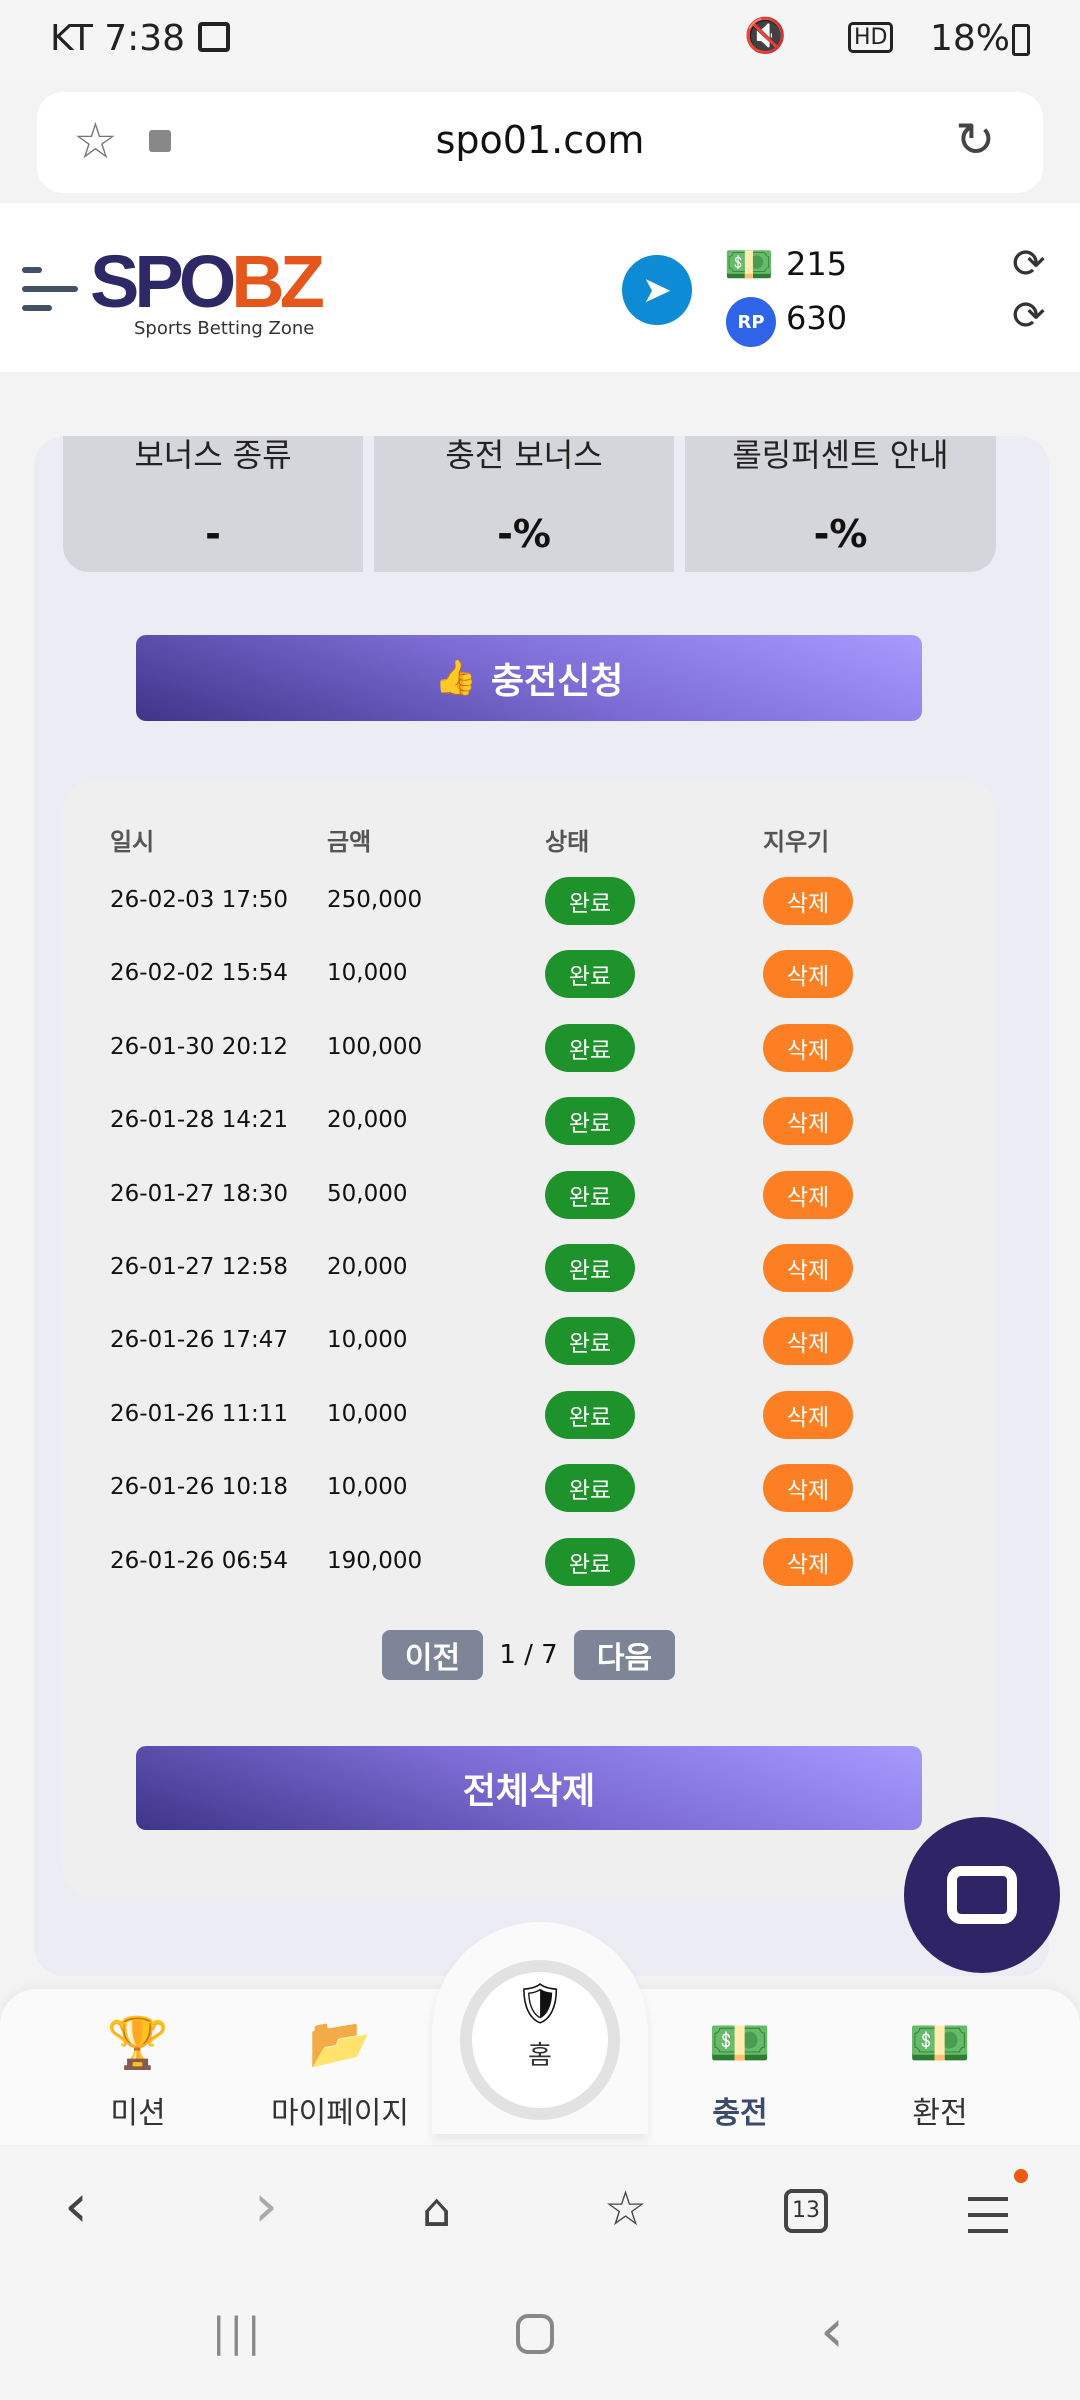 The image size is (1080, 2400). What do you see at coordinates (432, 1655) in the screenshot?
I see `prev-page-button: 이전` at bounding box center [432, 1655].